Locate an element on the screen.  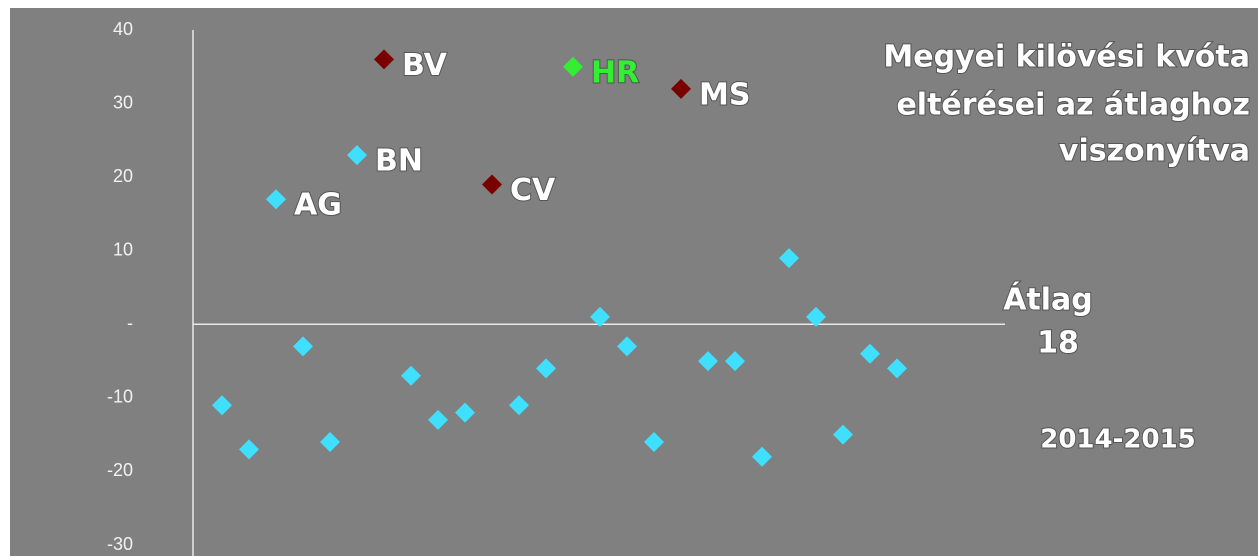
annotation: 18 is located at coordinates (1058, 343).